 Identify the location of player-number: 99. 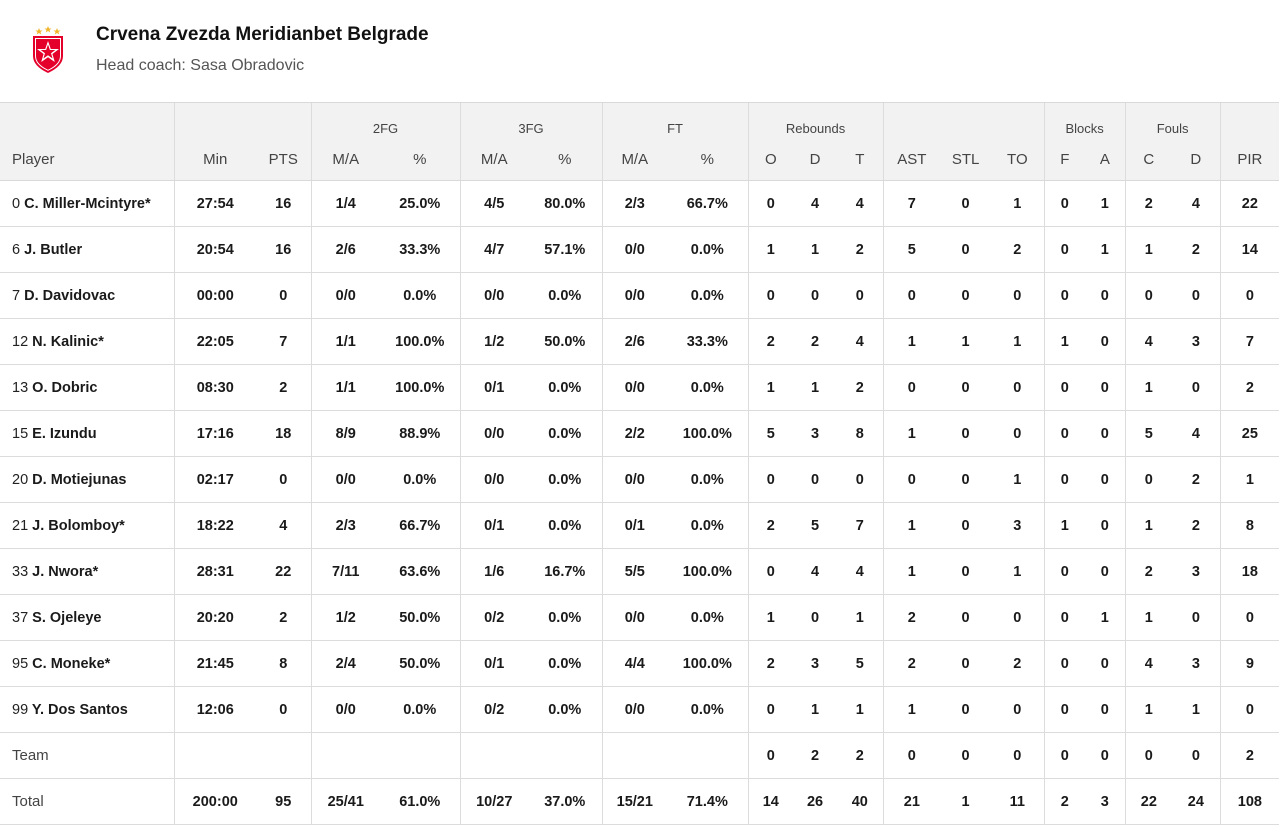
(20, 709).